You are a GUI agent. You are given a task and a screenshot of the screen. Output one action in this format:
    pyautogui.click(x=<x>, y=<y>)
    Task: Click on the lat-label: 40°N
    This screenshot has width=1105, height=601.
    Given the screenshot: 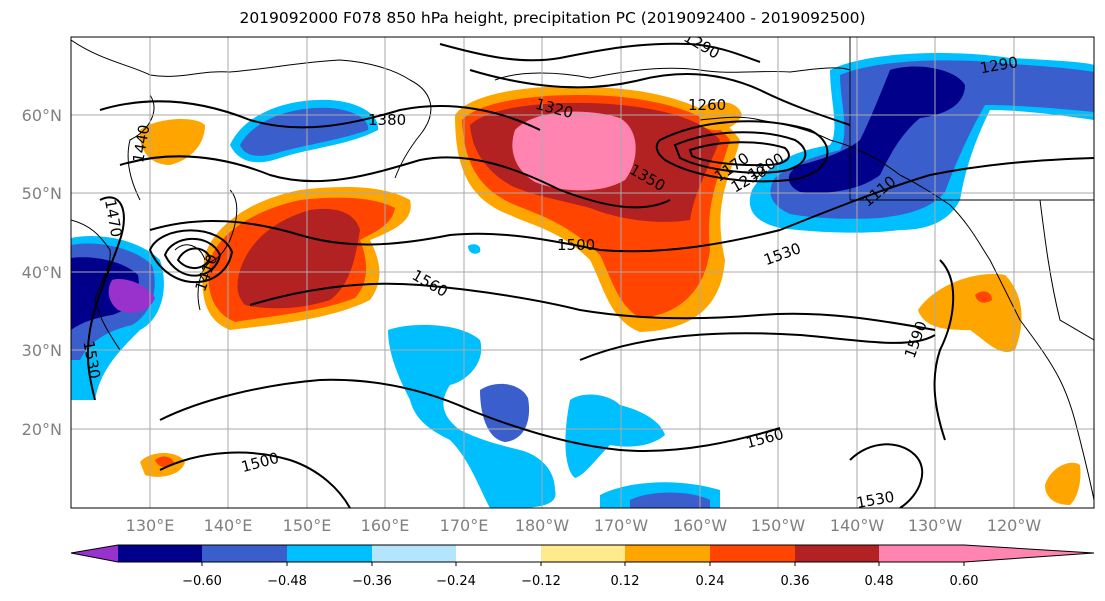 What is the action you would take?
    pyautogui.click(x=42, y=272)
    